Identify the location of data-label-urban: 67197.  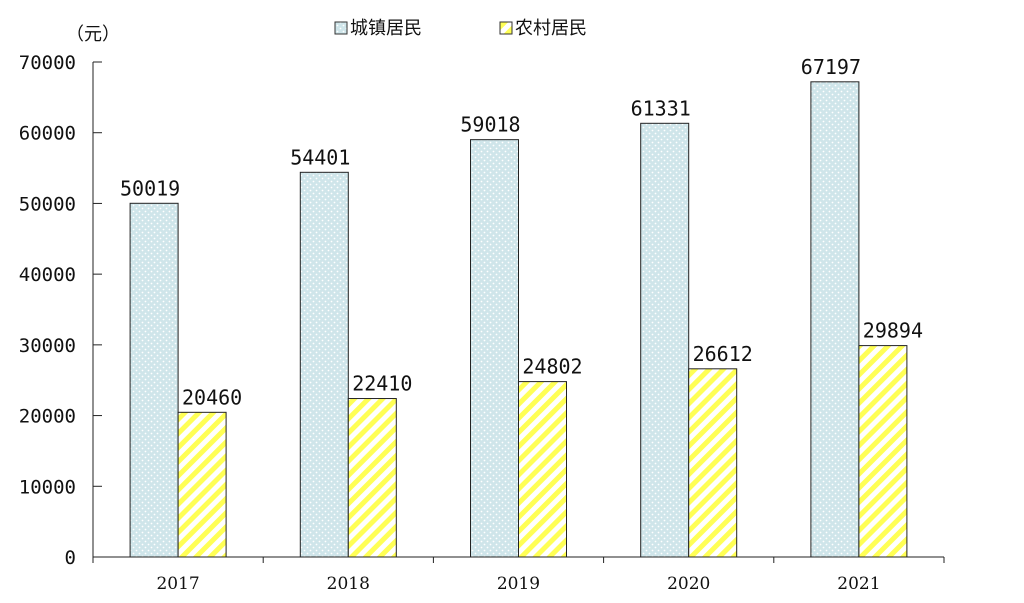
(831, 67).